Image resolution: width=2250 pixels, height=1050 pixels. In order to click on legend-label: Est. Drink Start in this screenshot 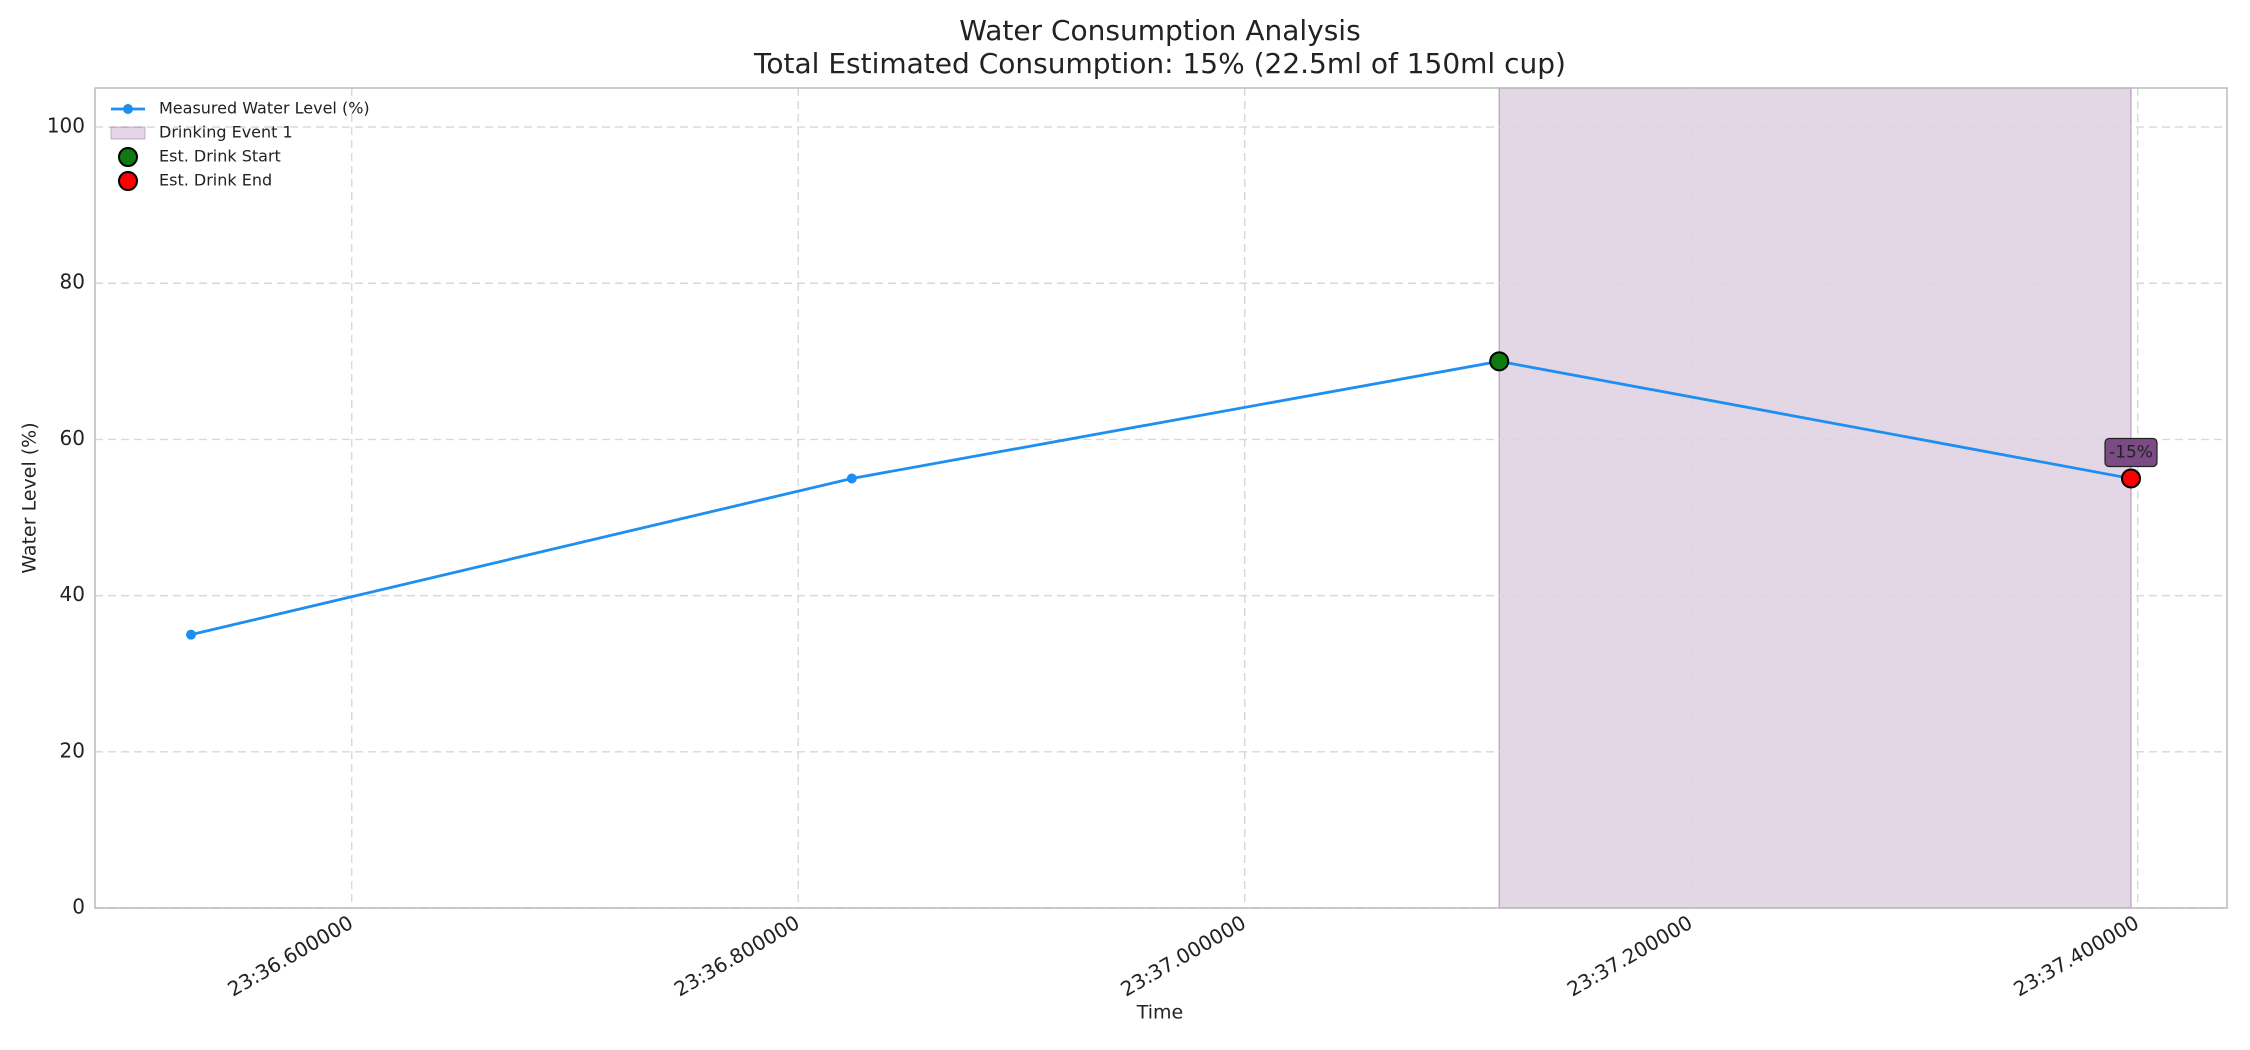, I will do `click(220, 156)`.